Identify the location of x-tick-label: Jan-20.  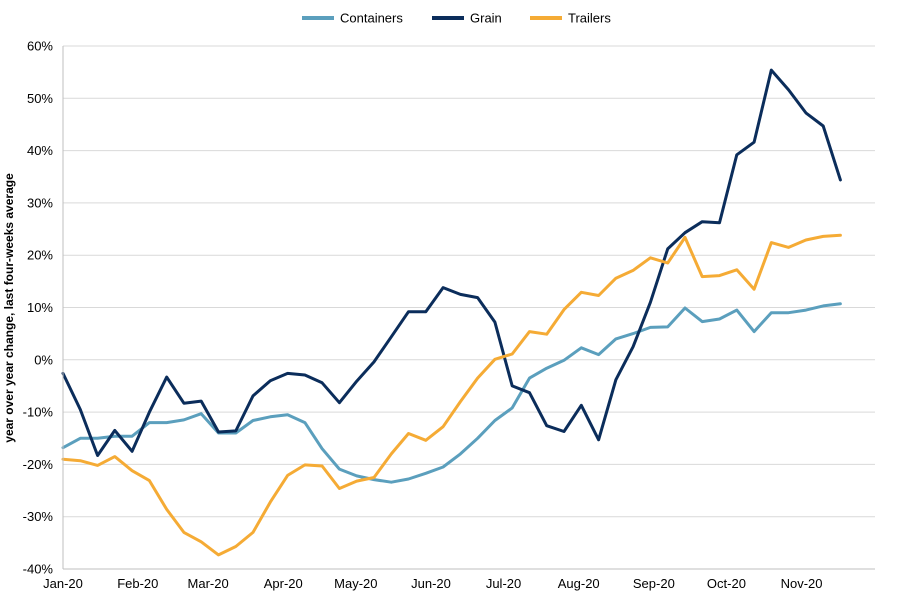
(63, 583).